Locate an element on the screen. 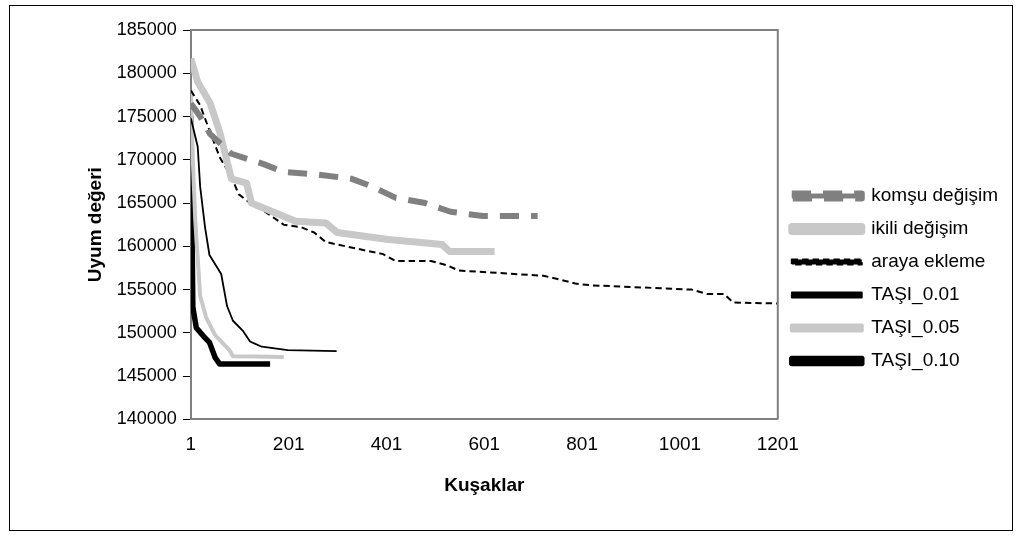  x-tick-label: 201 is located at coordinates (288, 444).